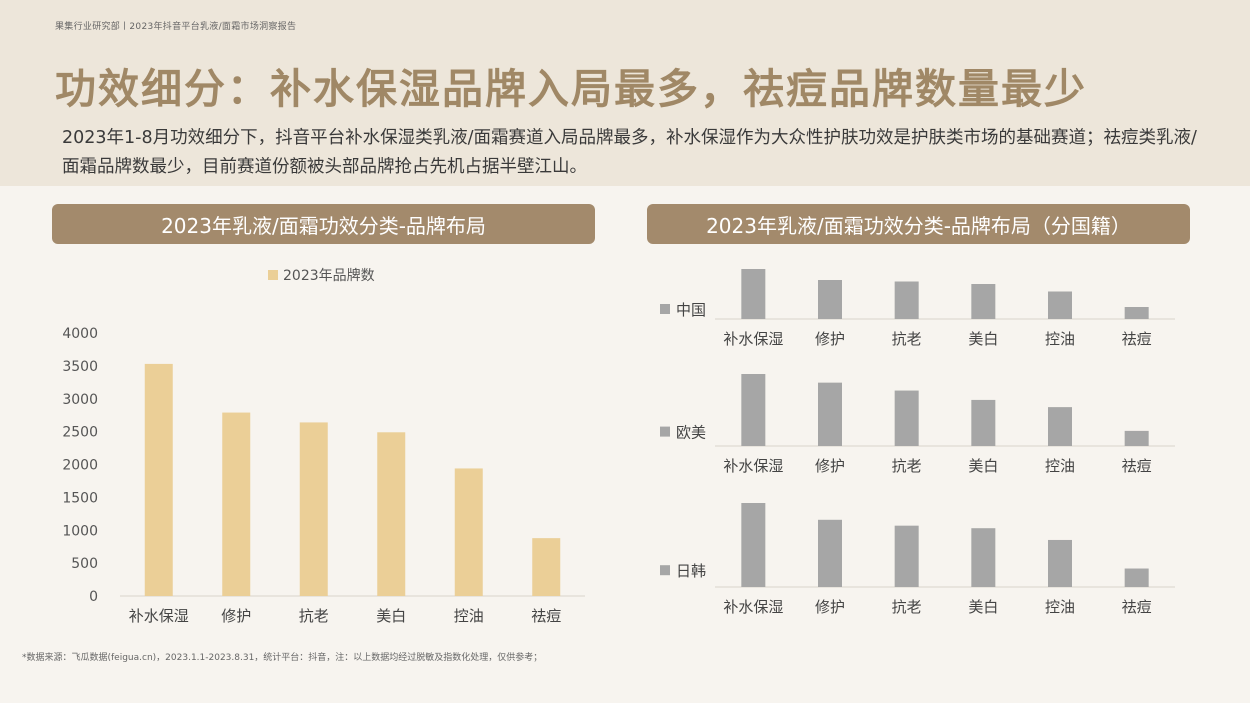 The image size is (1250, 703). I want to click on legend-label: 欧美, so click(691, 433).